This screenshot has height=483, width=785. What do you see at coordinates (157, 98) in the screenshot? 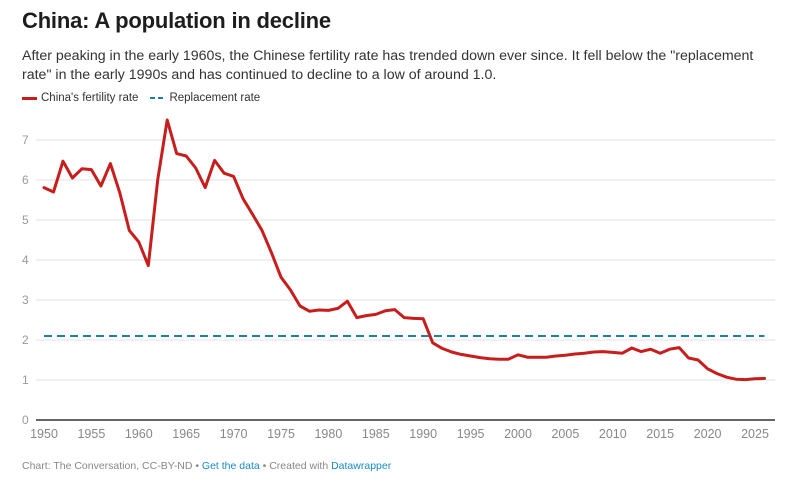
I see `legend-swatch-dashed` at bounding box center [157, 98].